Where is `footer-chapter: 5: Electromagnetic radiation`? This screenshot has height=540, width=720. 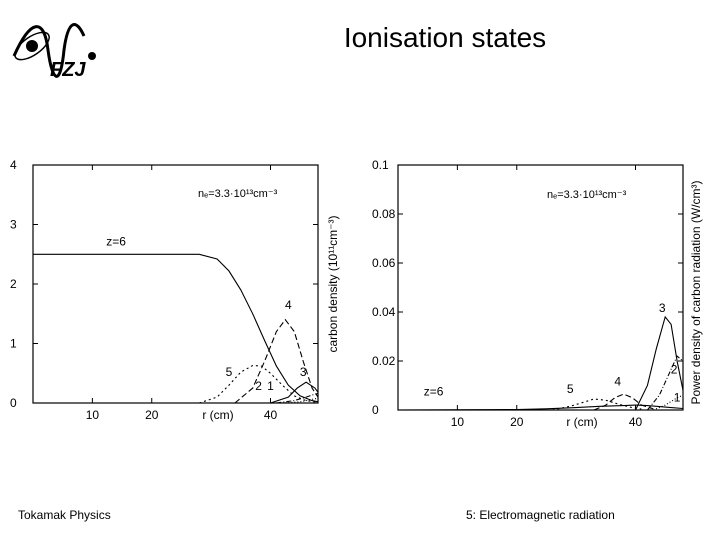 footer-chapter: 5: Electromagnetic radiation is located at coordinates (540, 515).